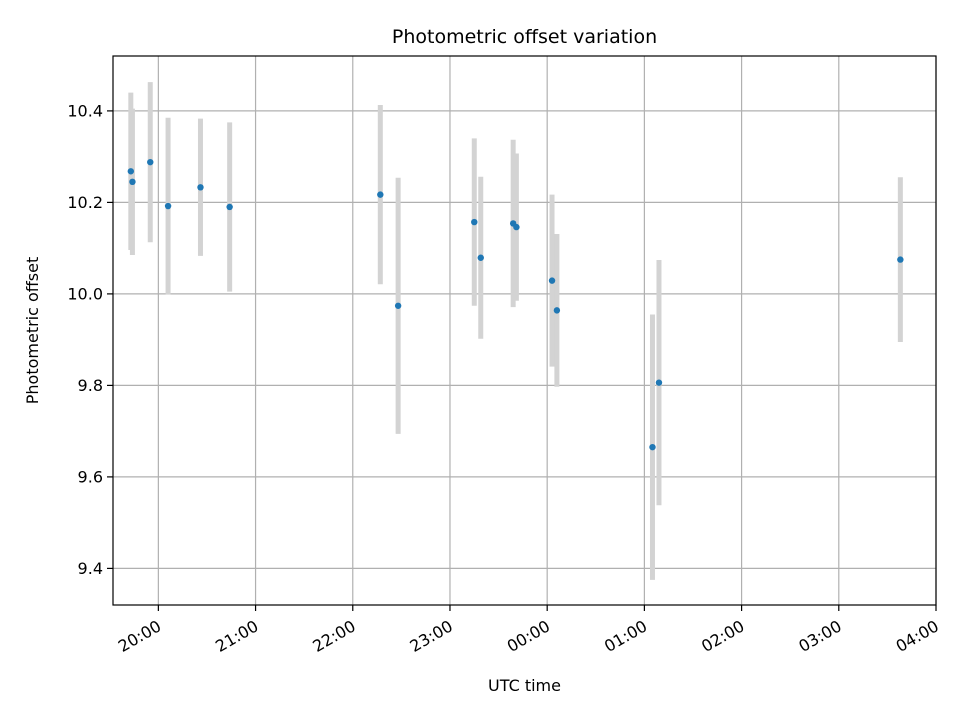 The height and width of the screenshot is (720, 960). What do you see at coordinates (90, 568) in the screenshot?
I see `y-tick-label: 9.4` at bounding box center [90, 568].